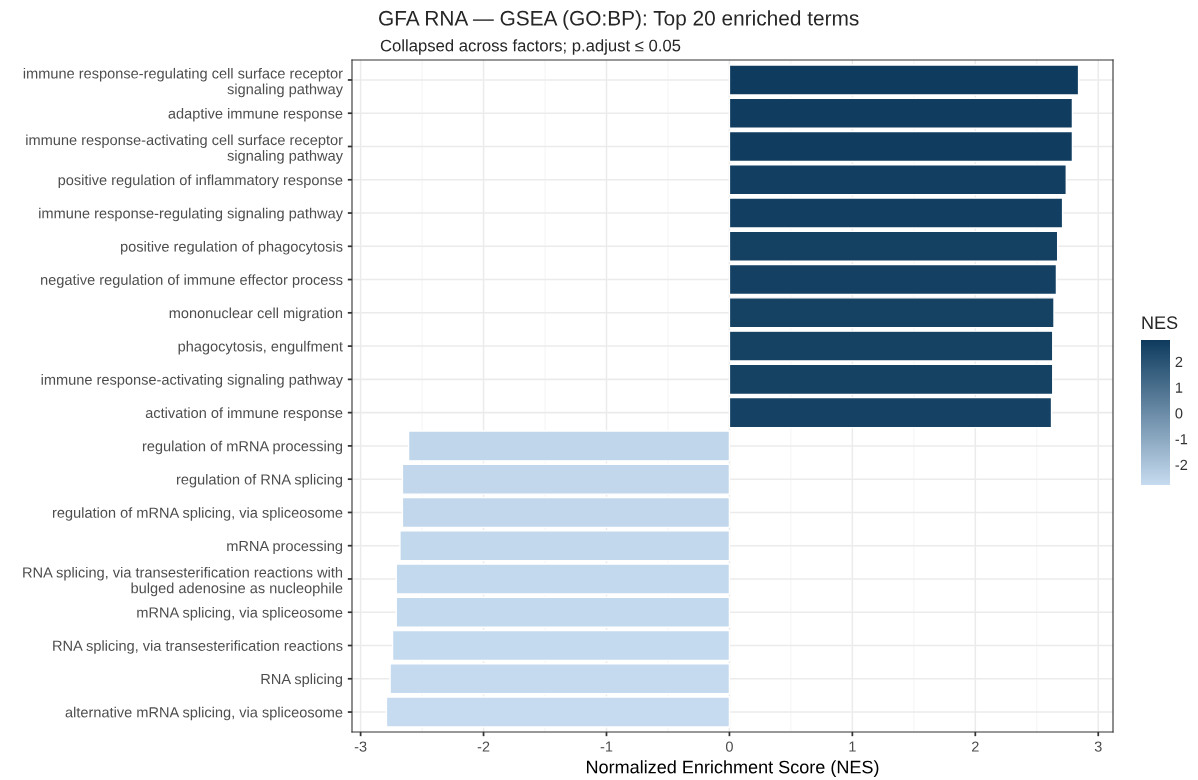 The width and height of the screenshot is (1198, 780). Describe the element at coordinates (975, 746) in the screenshot. I see `x-tick-label: 2` at that location.